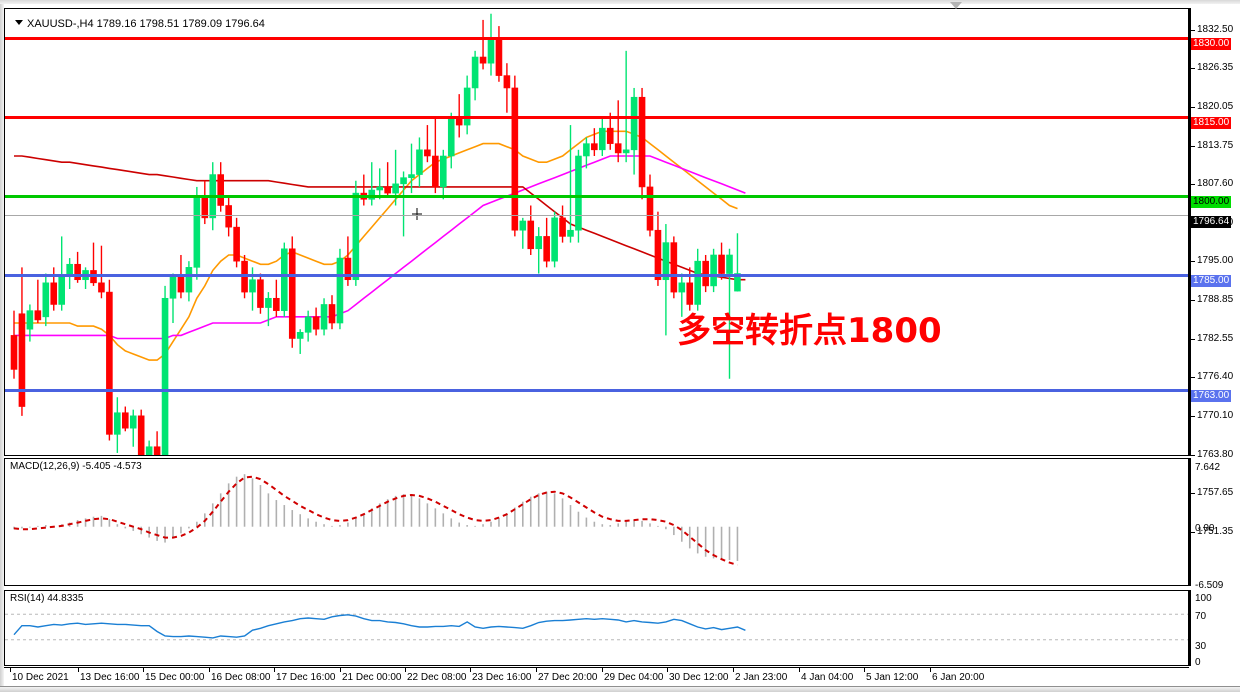 The image size is (1240, 692). I want to click on time-axis-label: 2 Jan 23:00, so click(761, 677).